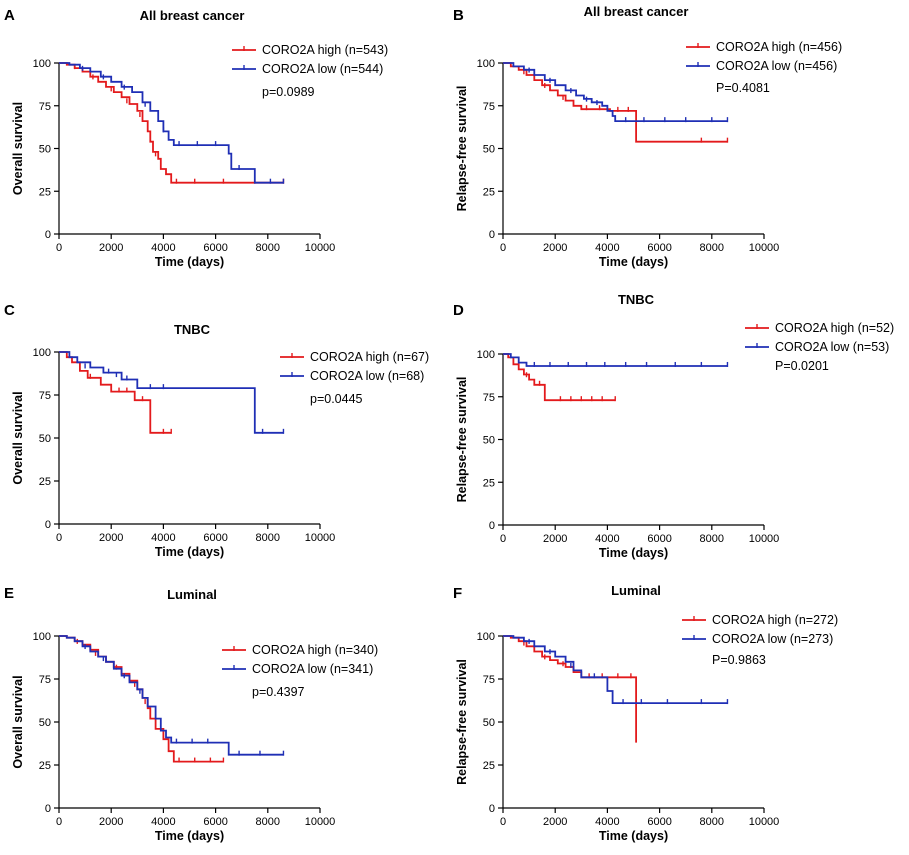 This screenshot has height=855, width=909. I want to click on chart-title: Luminal, so click(192, 594).